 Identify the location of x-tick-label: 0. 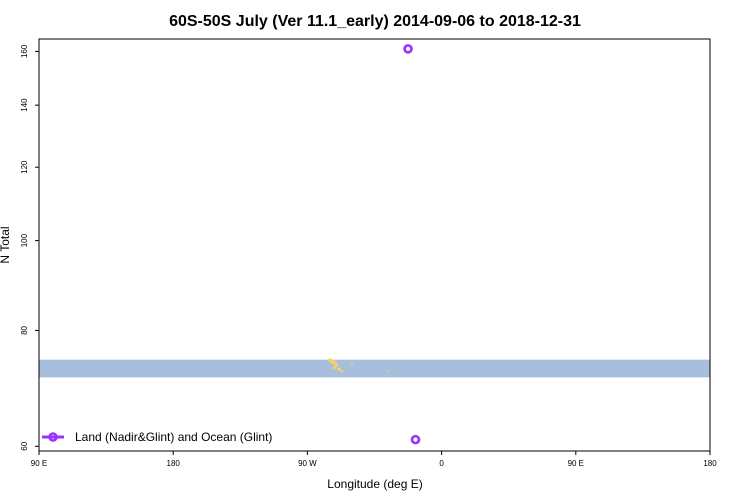
(441, 463).